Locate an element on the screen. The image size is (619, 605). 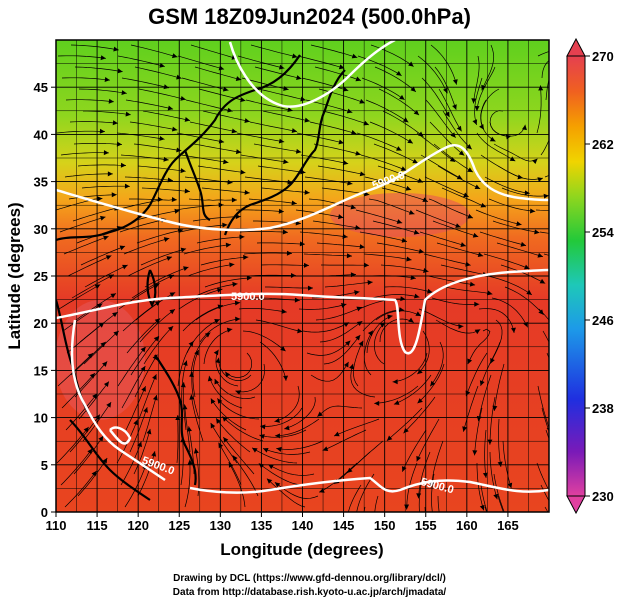
y-tick-label: 30 is located at coordinates (41, 229).